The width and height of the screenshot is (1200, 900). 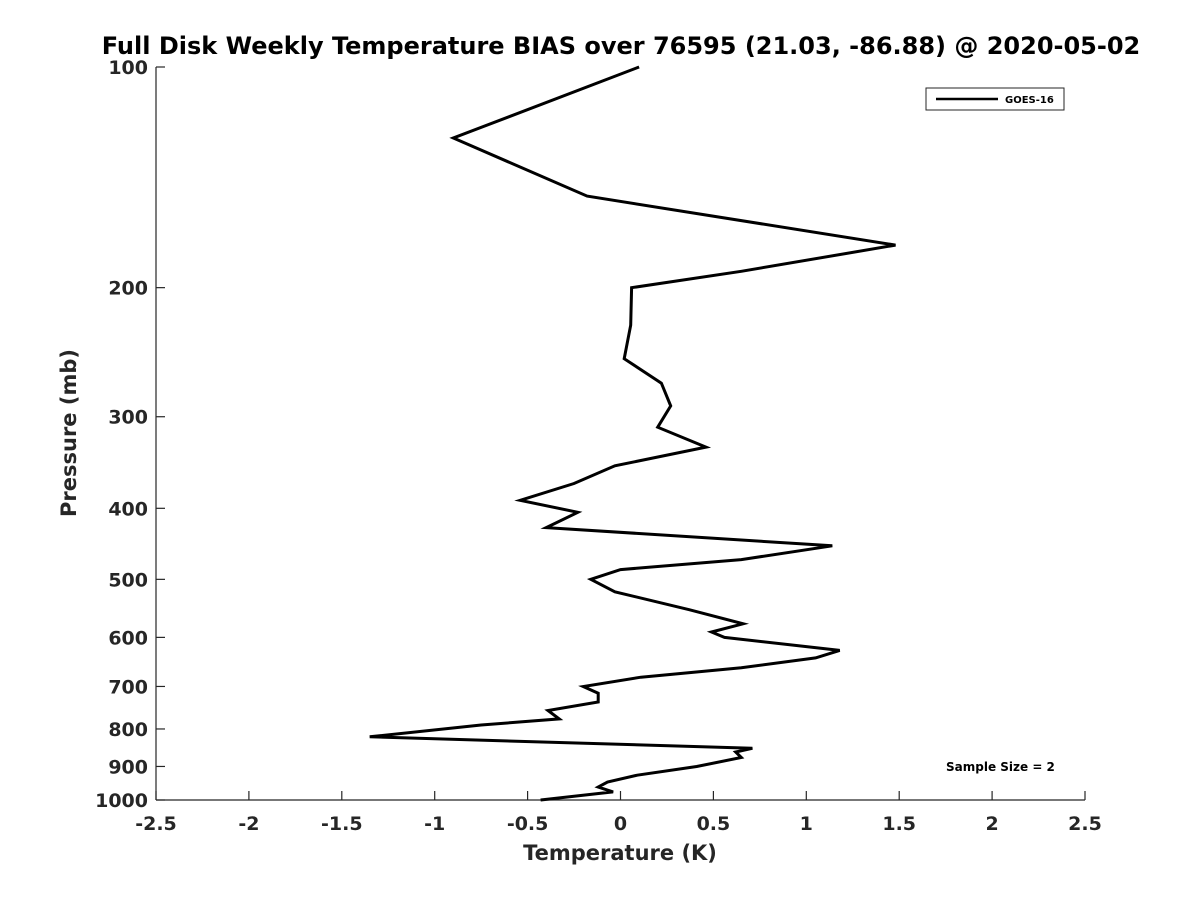 What do you see at coordinates (128, 289) in the screenshot?
I see `y-tick-label: 200` at bounding box center [128, 289].